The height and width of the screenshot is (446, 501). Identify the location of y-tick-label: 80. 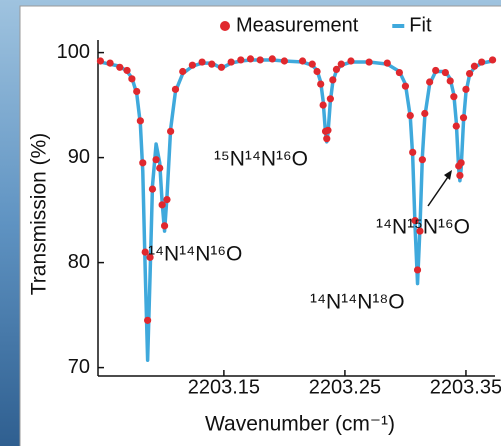
(79, 262).